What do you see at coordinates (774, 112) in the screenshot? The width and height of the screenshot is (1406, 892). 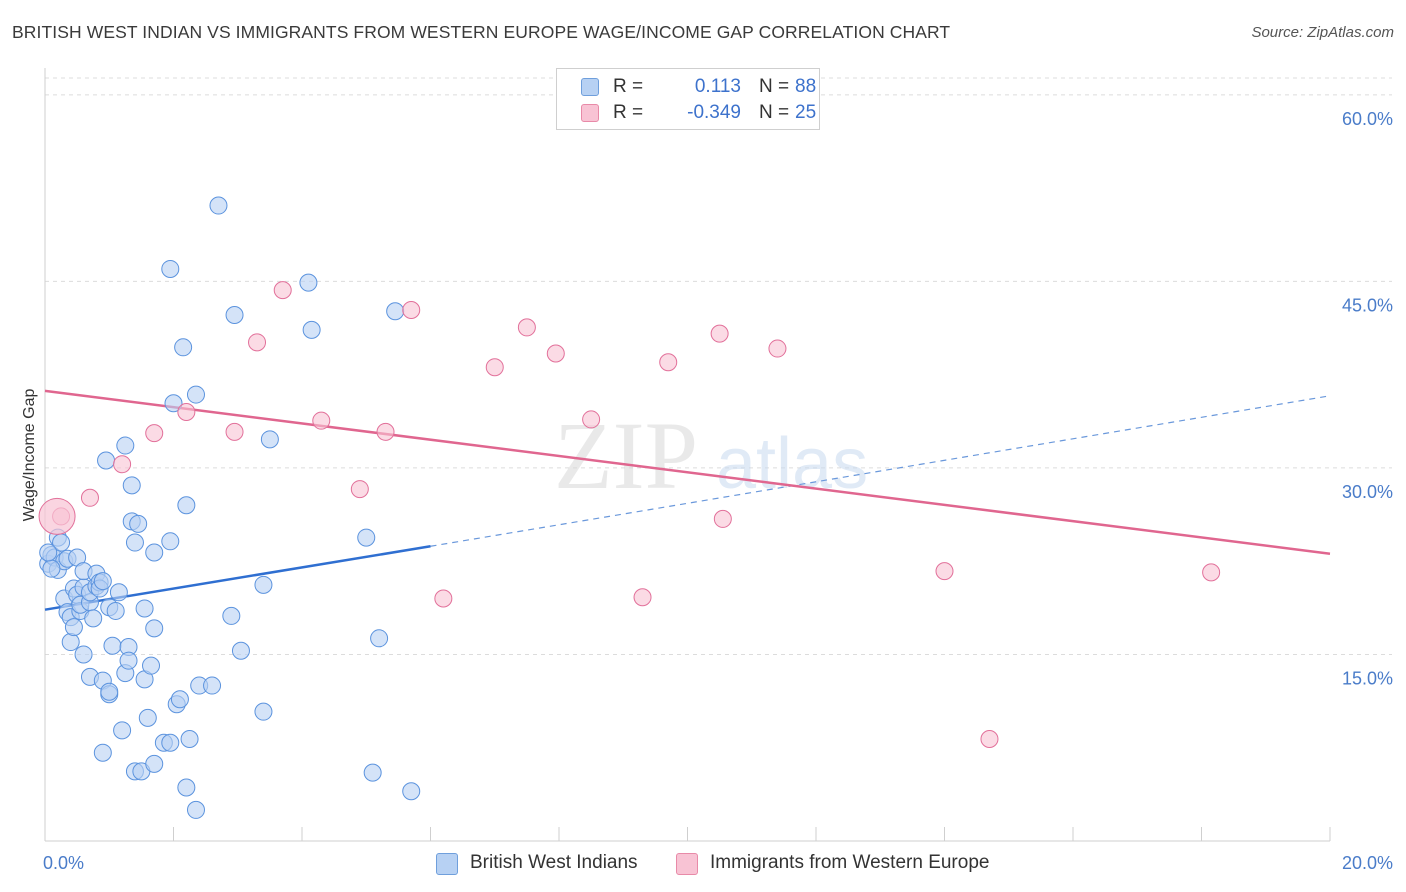 I see `legend-n-label: N =` at bounding box center [774, 112].